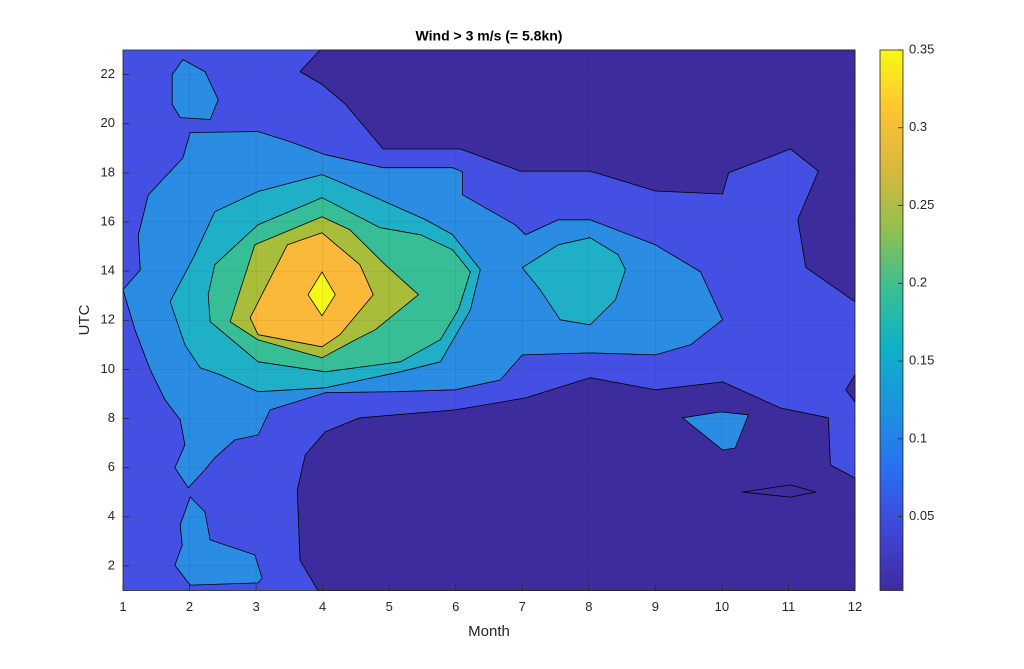 This screenshot has width=1024, height=669. I want to click on x-tick-label: 11, so click(789, 606).